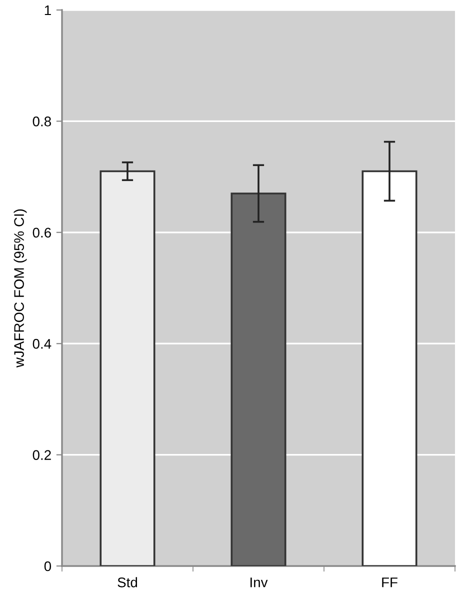  I want to click on y-axis-title: wJAFROC FOM (95% CI), so click(20, 288).